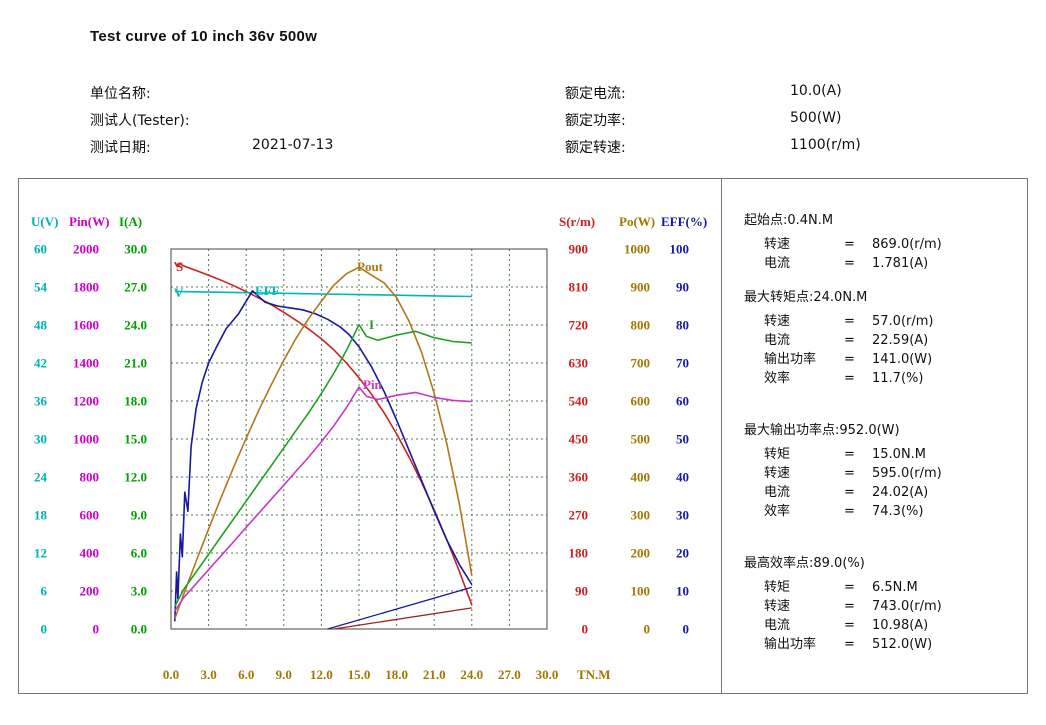 This screenshot has height=725, width=1046. I want to click on x-tick-label: 12.0, so click(321, 674).